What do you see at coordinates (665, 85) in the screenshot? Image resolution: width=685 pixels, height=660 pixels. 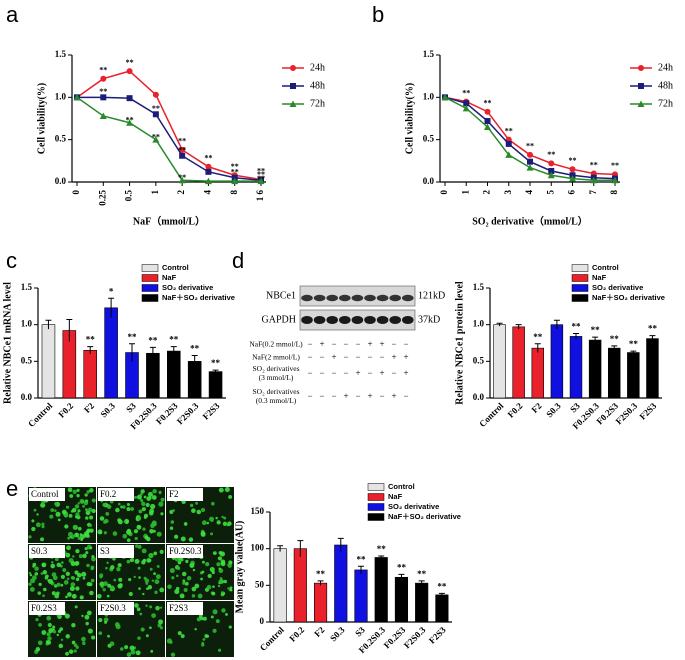 I see `legend-label: 48h` at bounding box center [665, 85].